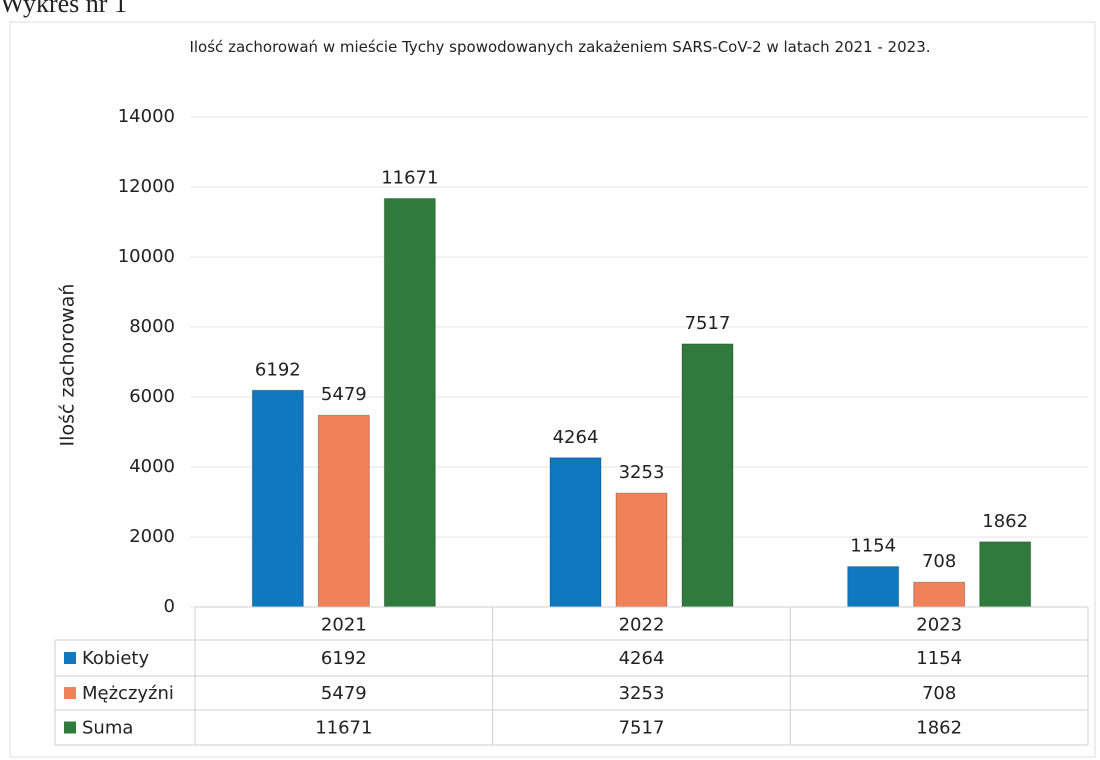 Image resolution: width=1100 pixels, height=760 pixels. Describe the element at coordinates (939, 693) in the screenshot. I see `table-cell: 708` at that location.